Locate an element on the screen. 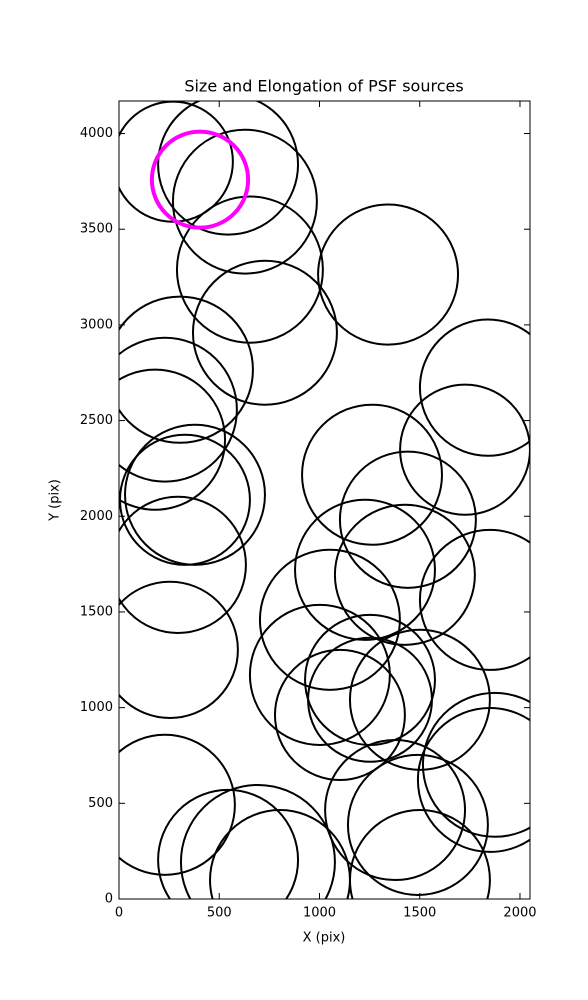  chart-title: Size and Elongation of PSF sources is located at coordinates (323, 86).